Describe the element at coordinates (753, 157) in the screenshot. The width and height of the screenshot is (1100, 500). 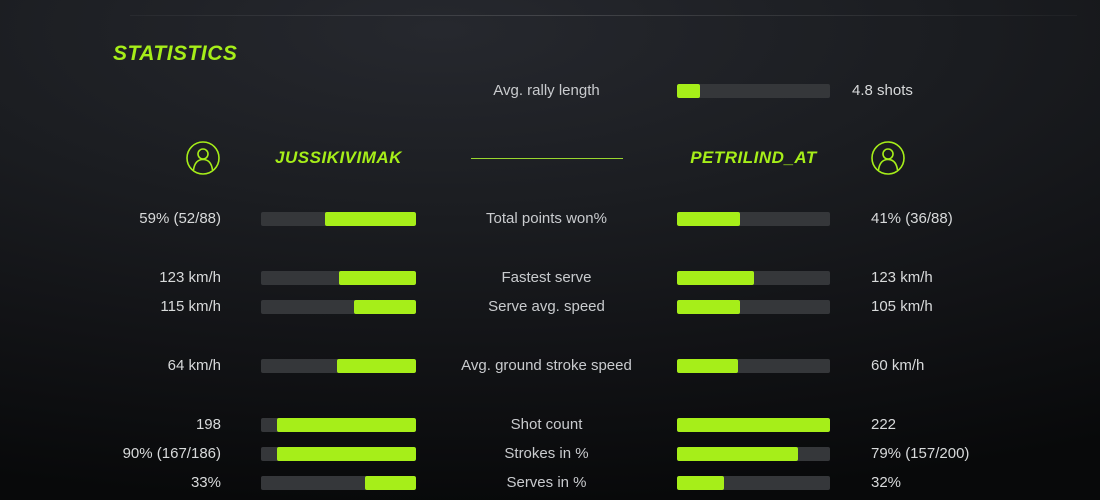
I see `player-name-right: PETRILIND_AT` at that location.